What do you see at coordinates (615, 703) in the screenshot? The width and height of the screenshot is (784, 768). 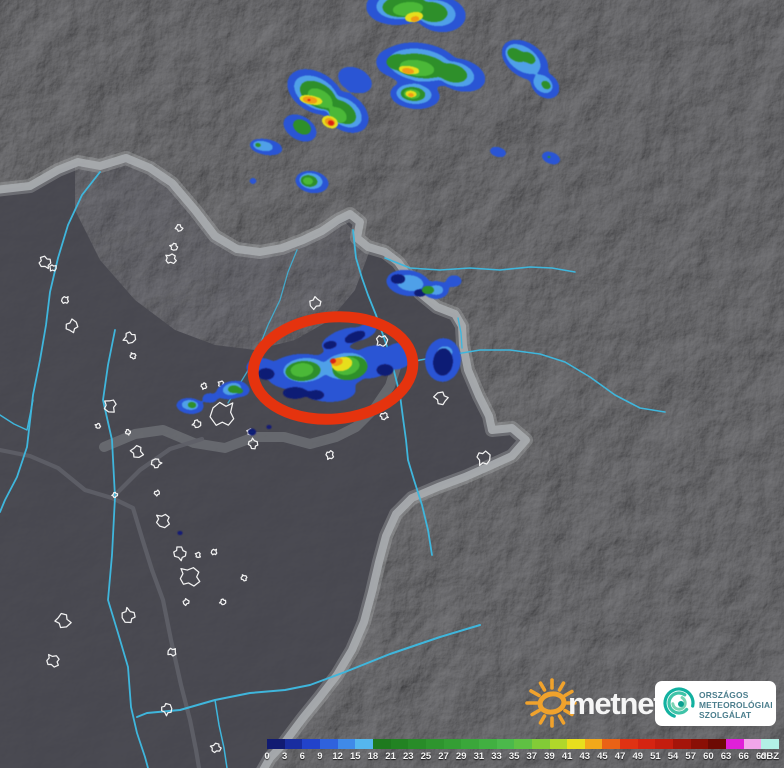 I see `metnet-wordmark: metnet` at bounding box center [615, 703].